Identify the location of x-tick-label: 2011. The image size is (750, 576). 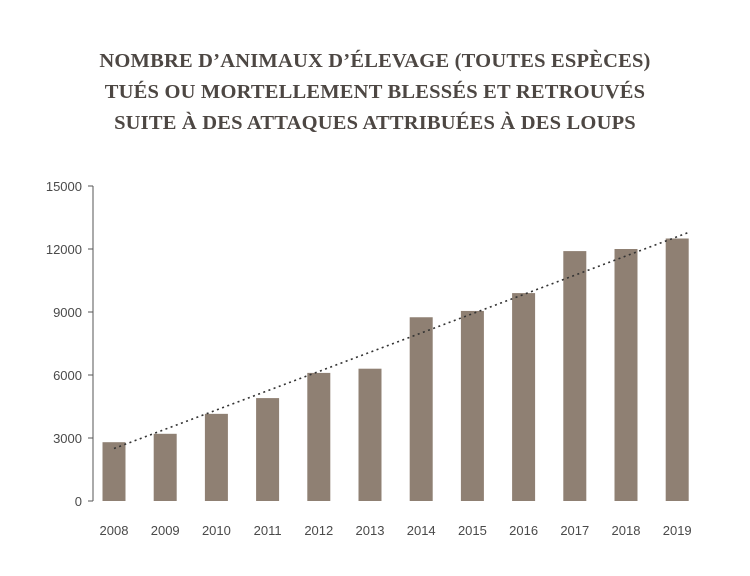
(268, 530).